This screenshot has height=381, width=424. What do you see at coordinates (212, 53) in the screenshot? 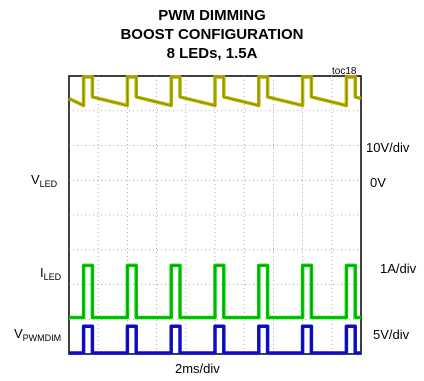
I see `chart-title-line-3: 8 LEDs, 1.5A` at bounding box center [212, 53].